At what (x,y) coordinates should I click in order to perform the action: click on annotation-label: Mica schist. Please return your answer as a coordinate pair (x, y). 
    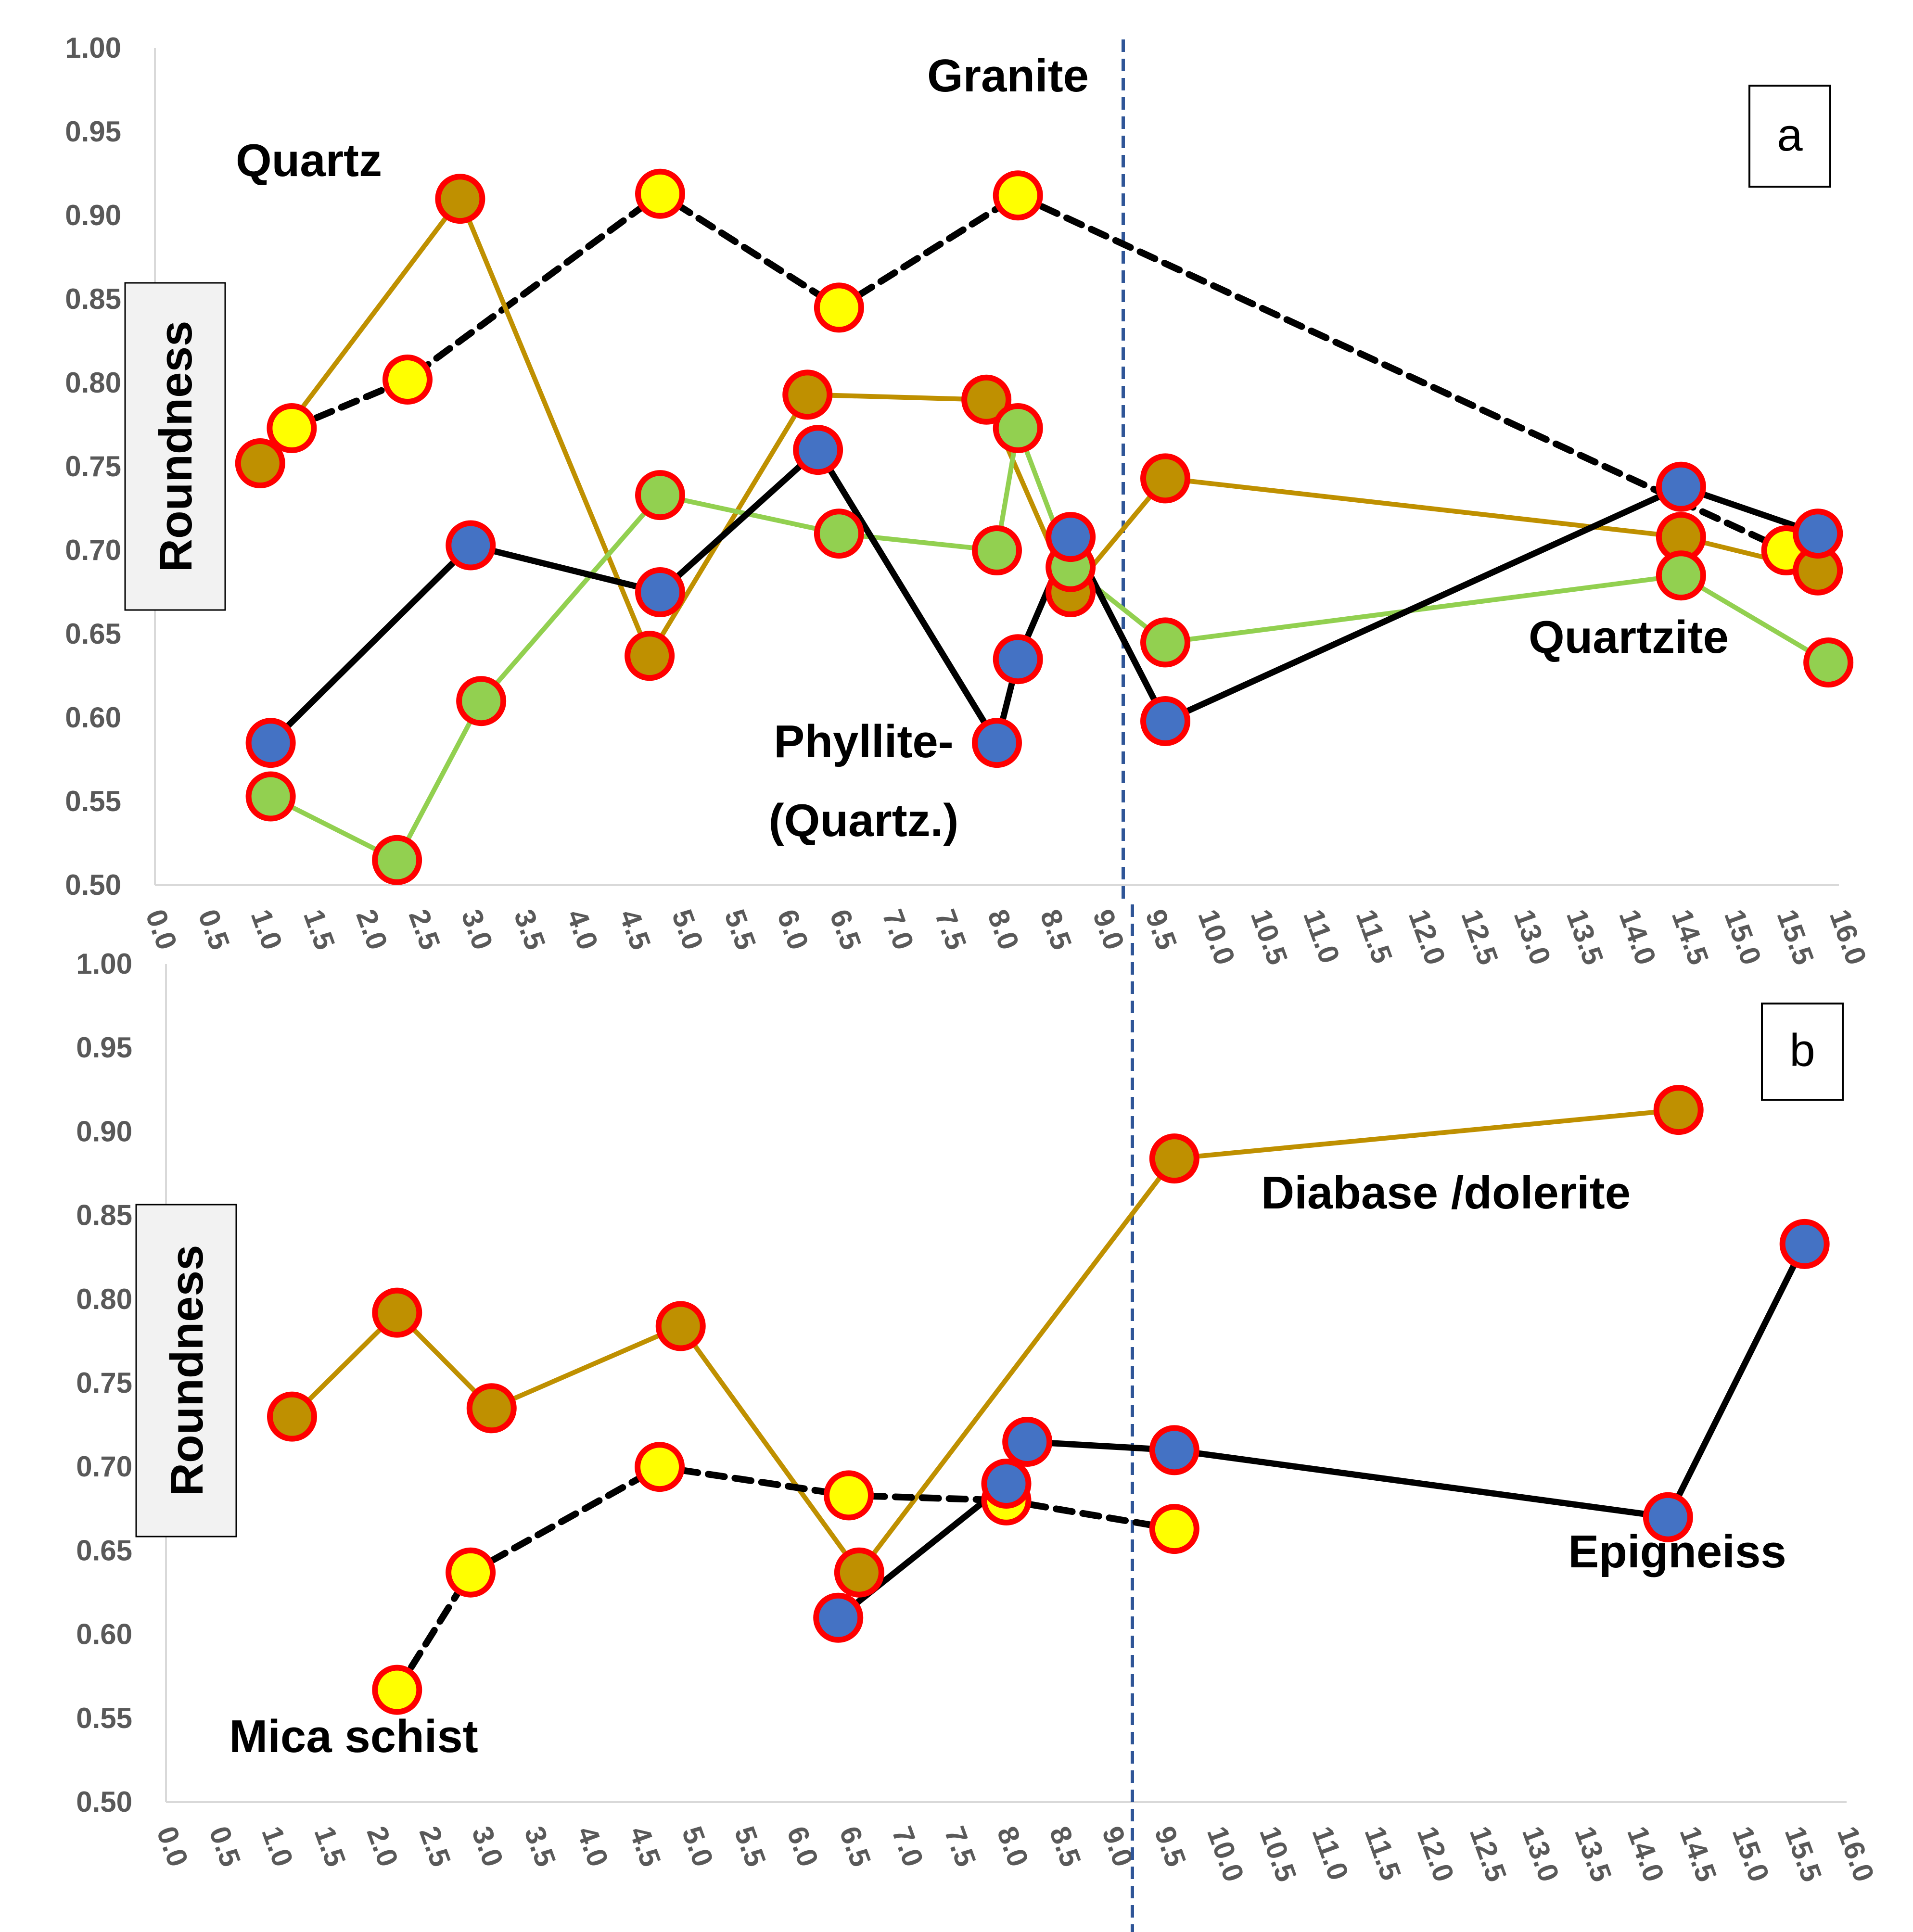
    Looking at the image, I should click on (353, 1736).